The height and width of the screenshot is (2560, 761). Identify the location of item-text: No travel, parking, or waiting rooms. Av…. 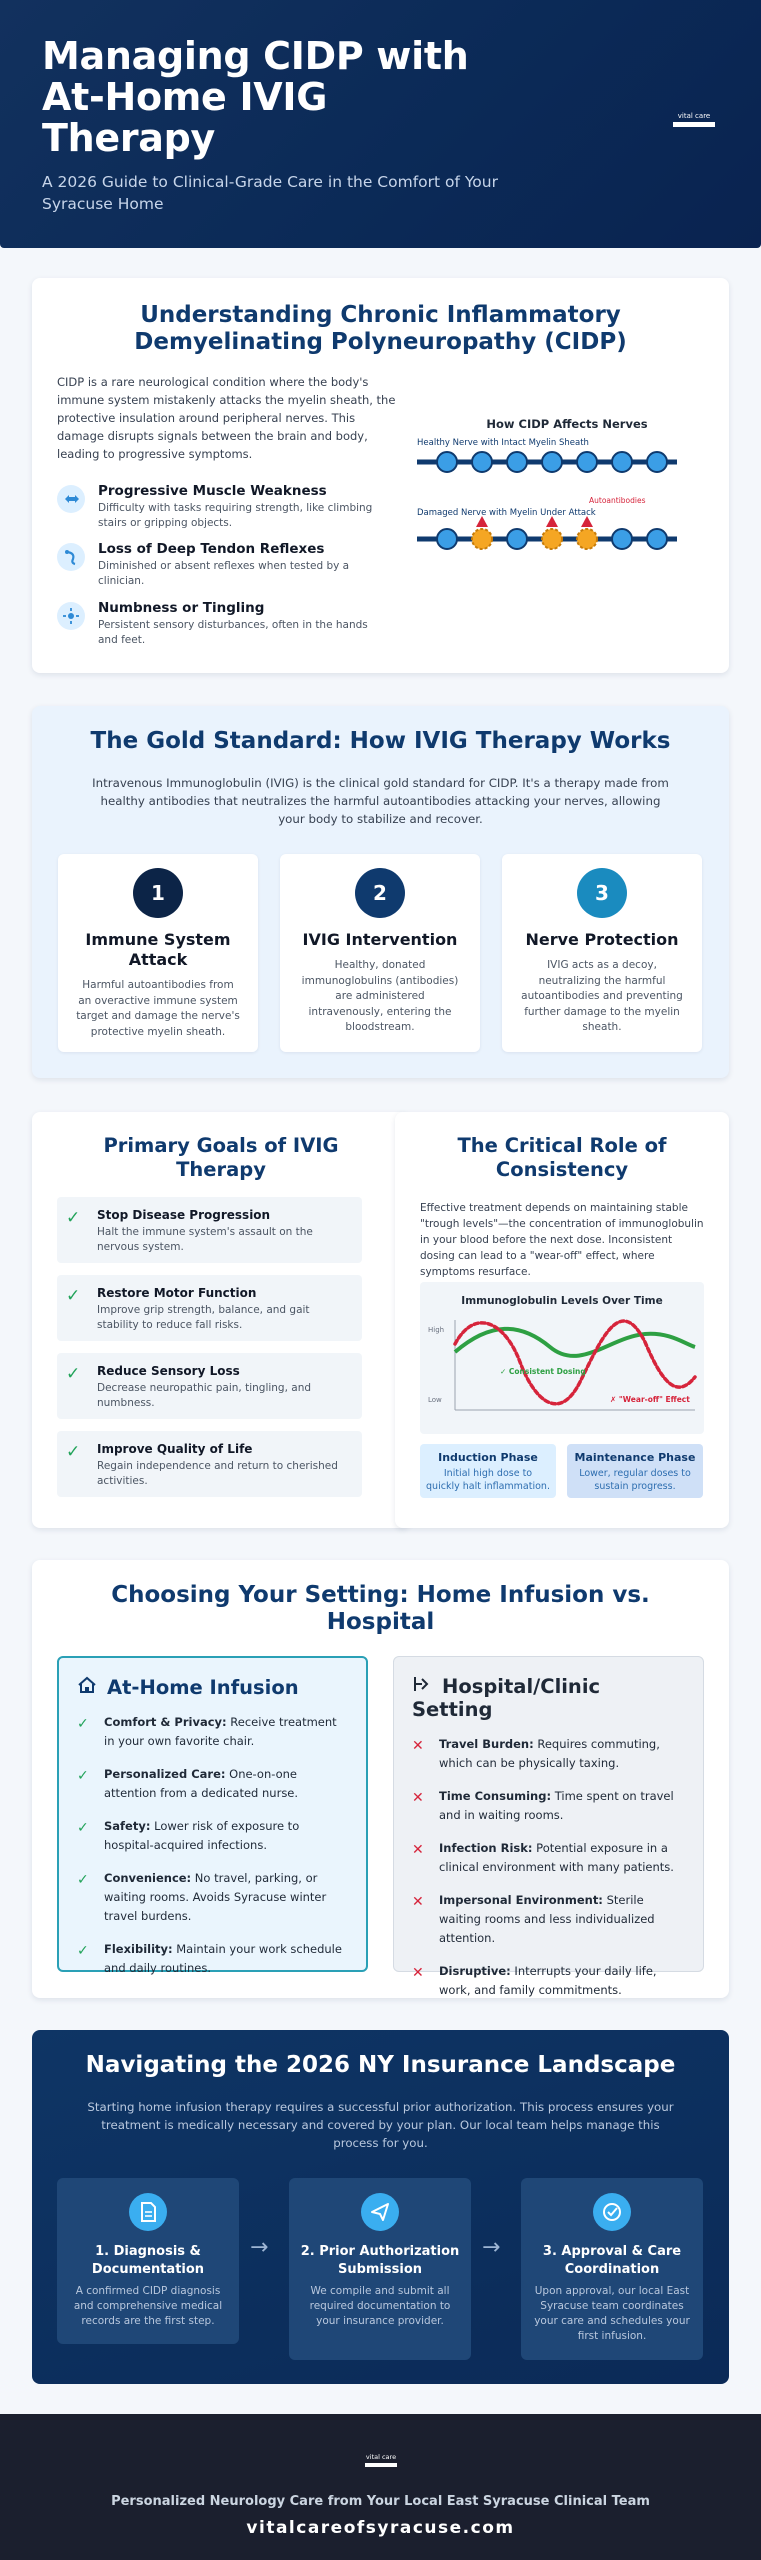
(215, 1897).